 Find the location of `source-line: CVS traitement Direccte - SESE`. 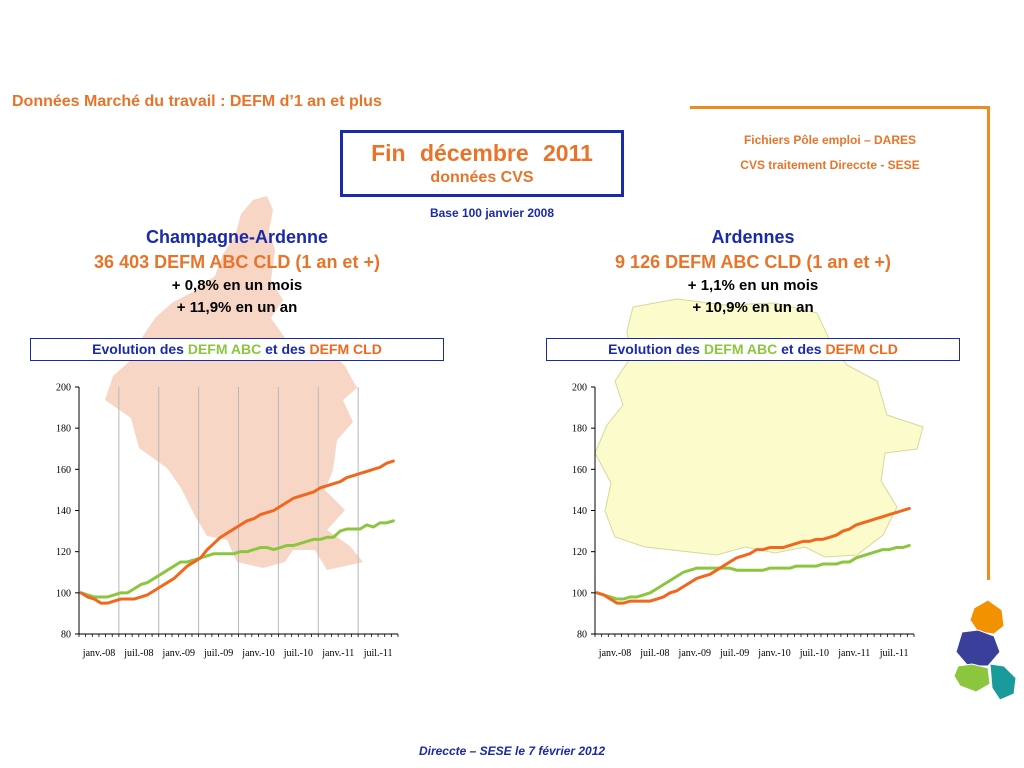

source-line: CVS traitement Direccte - SESE is located at coordinates (830, 165).